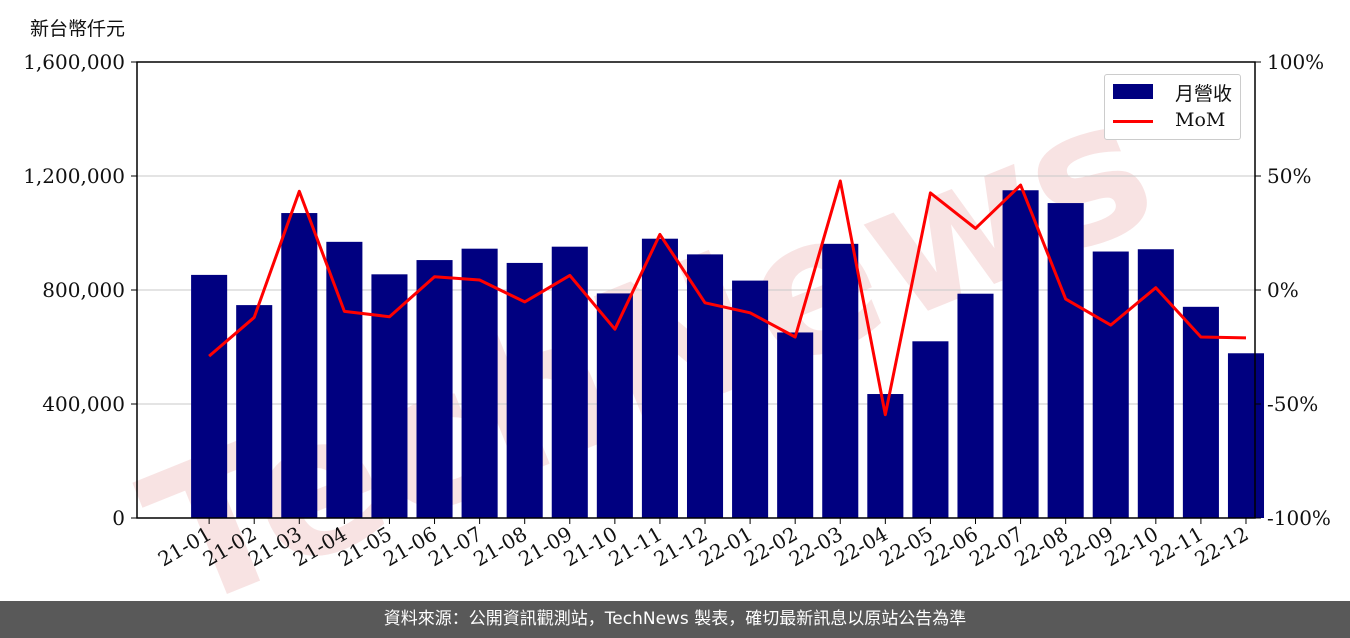  Describe the element at coordinates (74, 176) in the screenshot. I see `left-tick-label: 1,200,000` at that location.